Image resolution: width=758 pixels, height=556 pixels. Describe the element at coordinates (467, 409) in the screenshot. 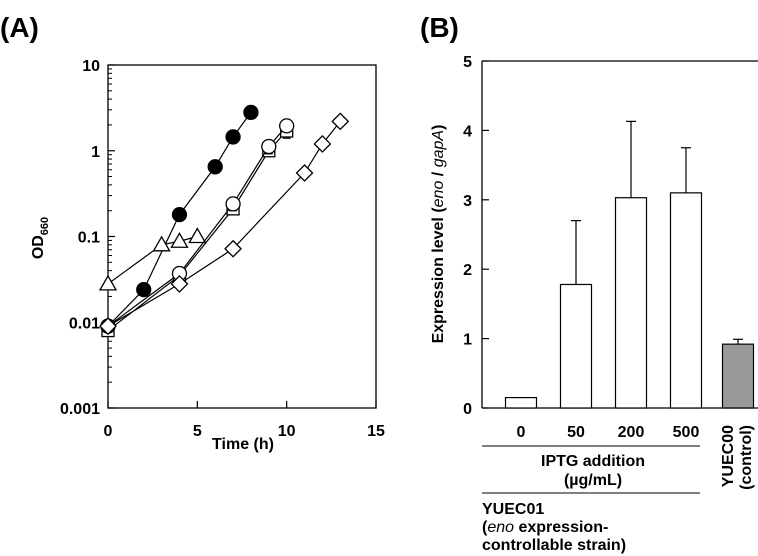

I see `y-tick-label: 0` at that location.